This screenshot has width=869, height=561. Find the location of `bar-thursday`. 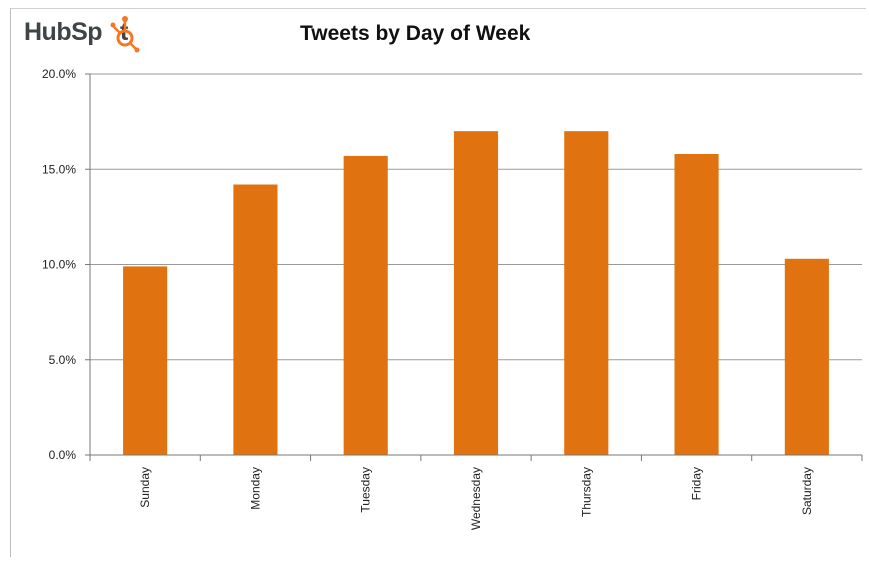

bar-thursday is located at coordinates (586, 293).